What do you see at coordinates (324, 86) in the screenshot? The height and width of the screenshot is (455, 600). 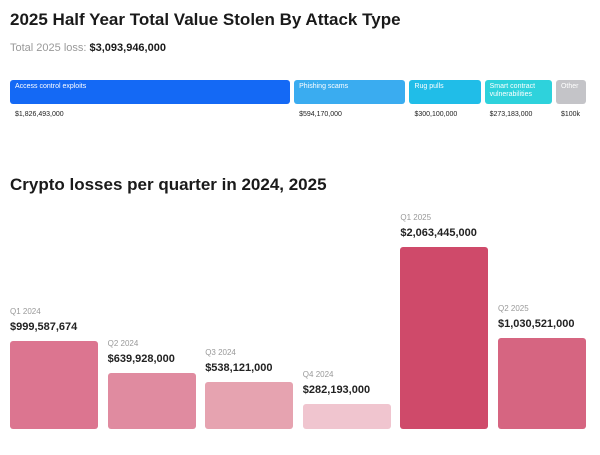 I see `legend-label: Phishing scams` at bounding box center [324, 86].